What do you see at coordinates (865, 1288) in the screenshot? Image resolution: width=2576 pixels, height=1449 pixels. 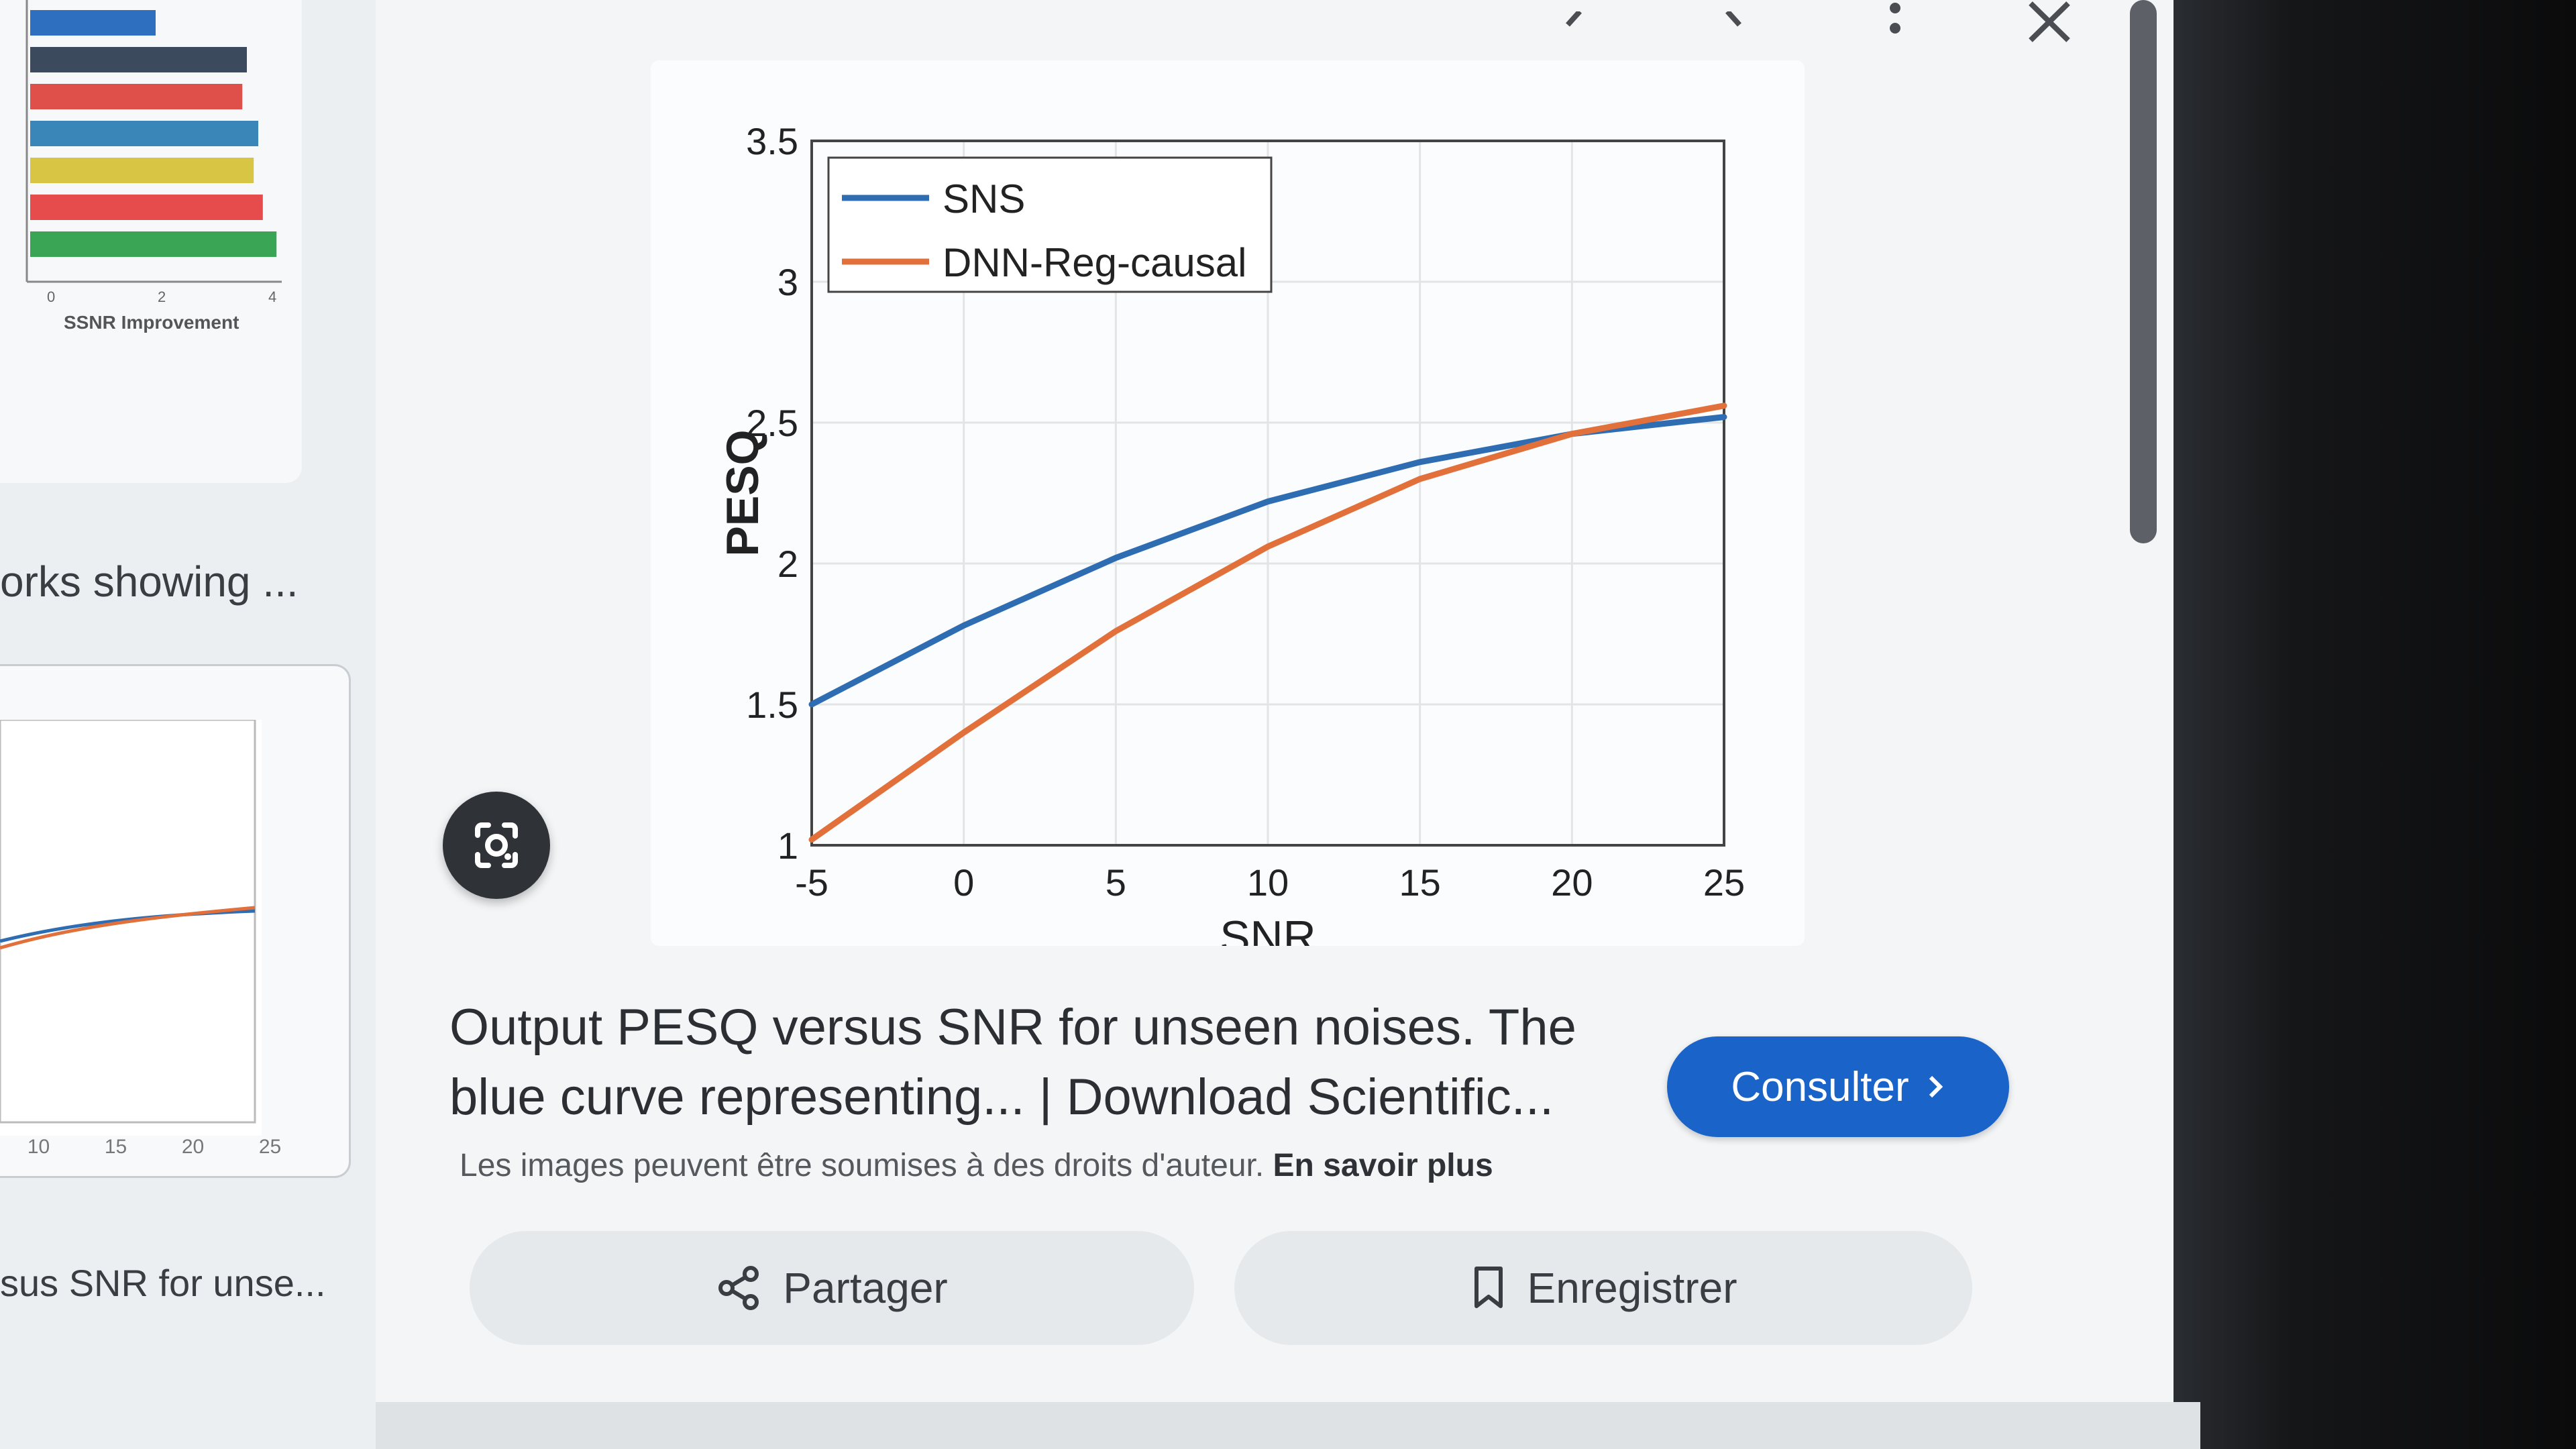 I see `share-label: Partager` at bounding box center [865, 1288].